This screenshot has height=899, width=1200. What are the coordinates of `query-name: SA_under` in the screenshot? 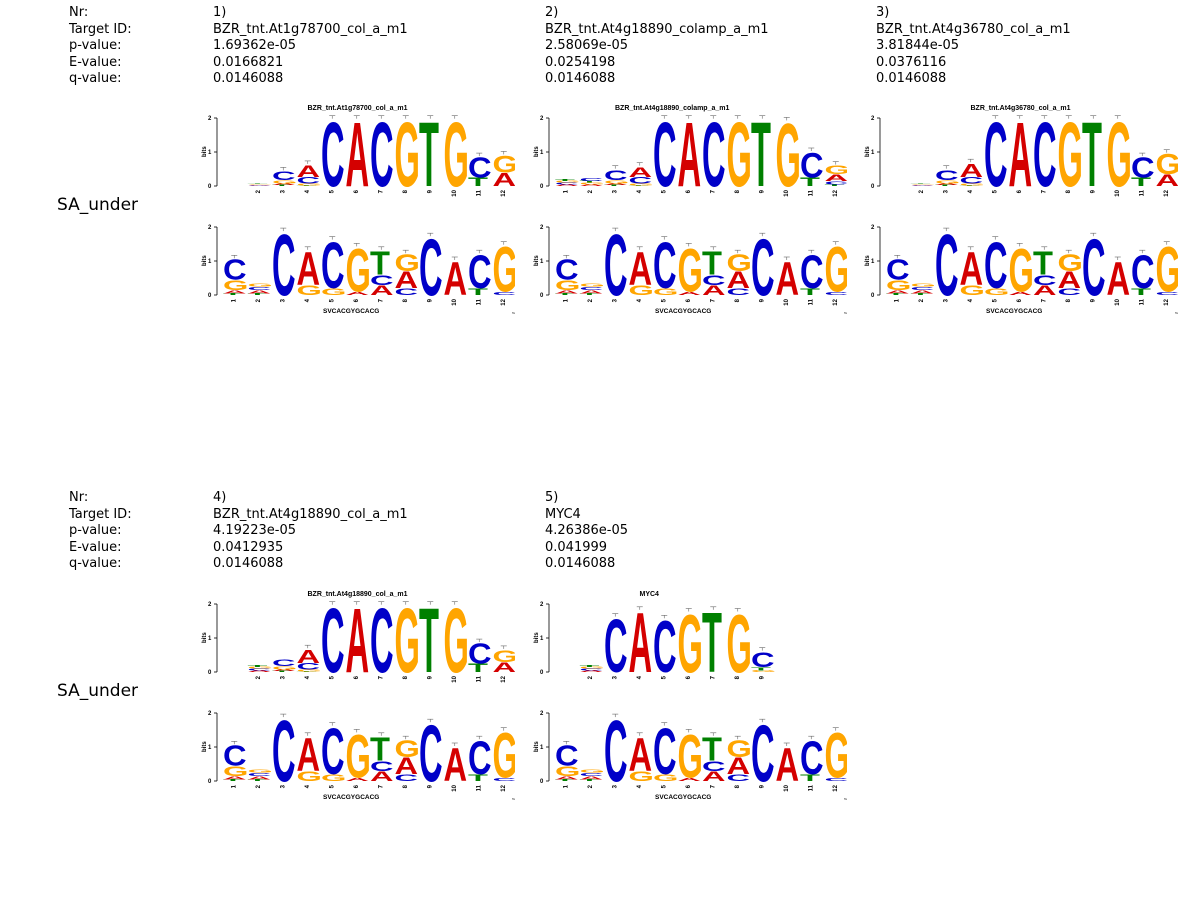 It's located at (98, 691).